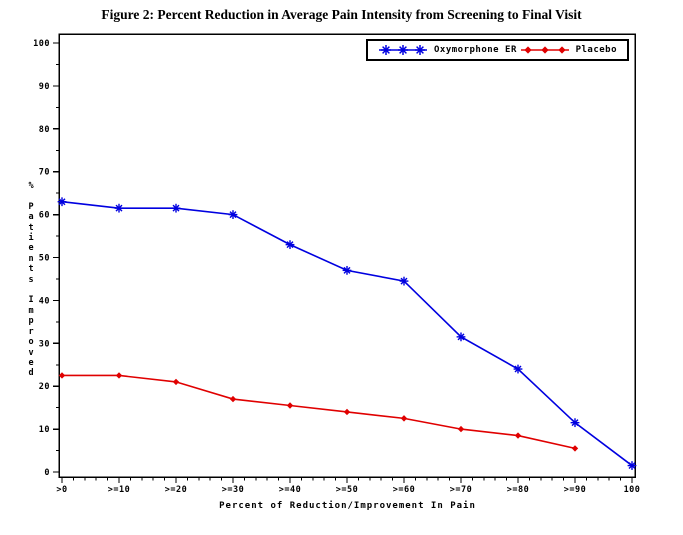  Describe the element at coordinates (31, 300) in the screenshot. I see `y-axis-title-char: I` at that location.